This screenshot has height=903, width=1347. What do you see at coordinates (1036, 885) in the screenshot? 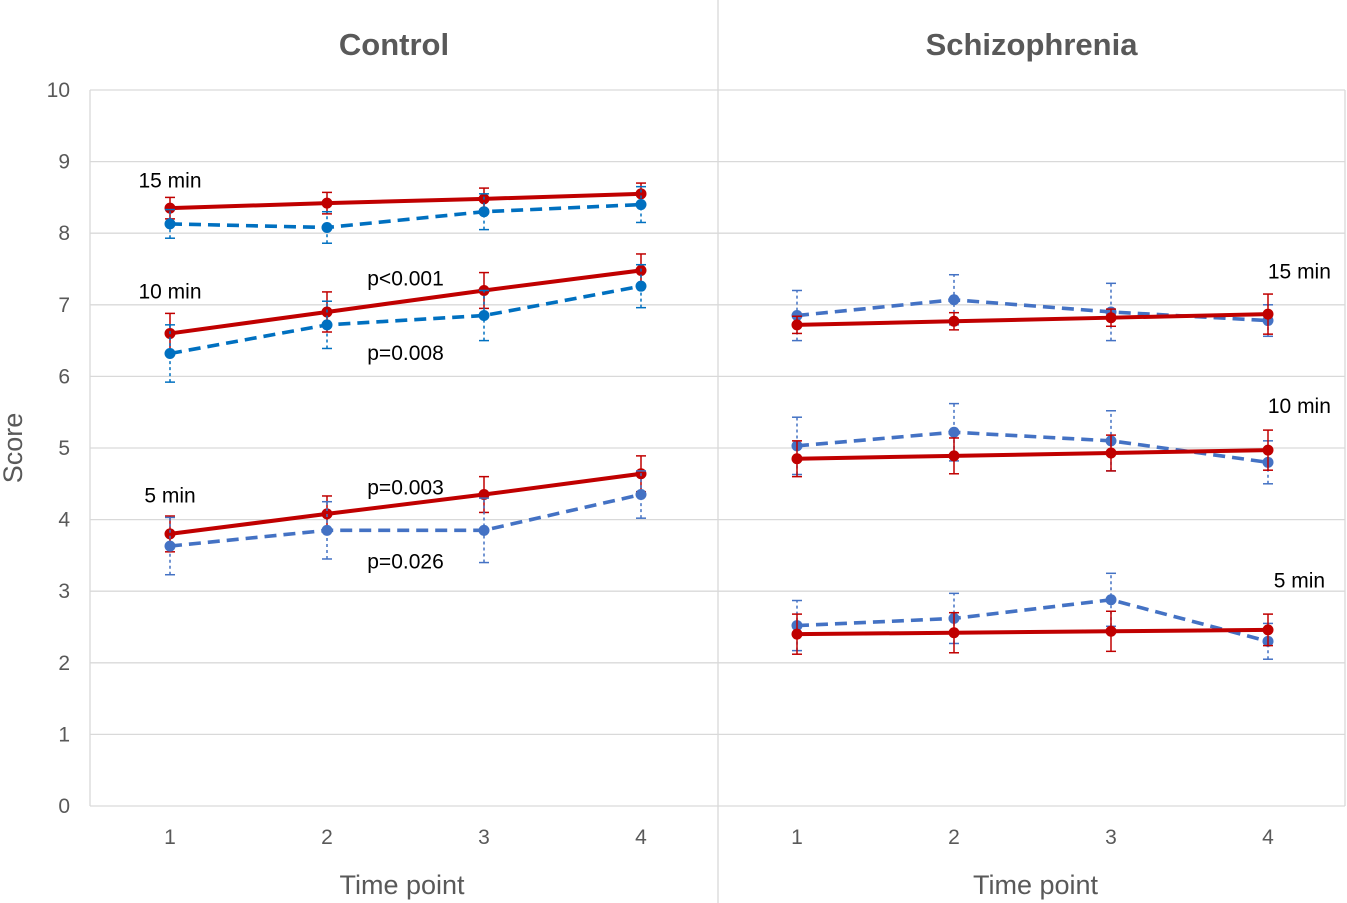
I see `x-axis-title-1: Time point` at bounding box center [1036, 885].